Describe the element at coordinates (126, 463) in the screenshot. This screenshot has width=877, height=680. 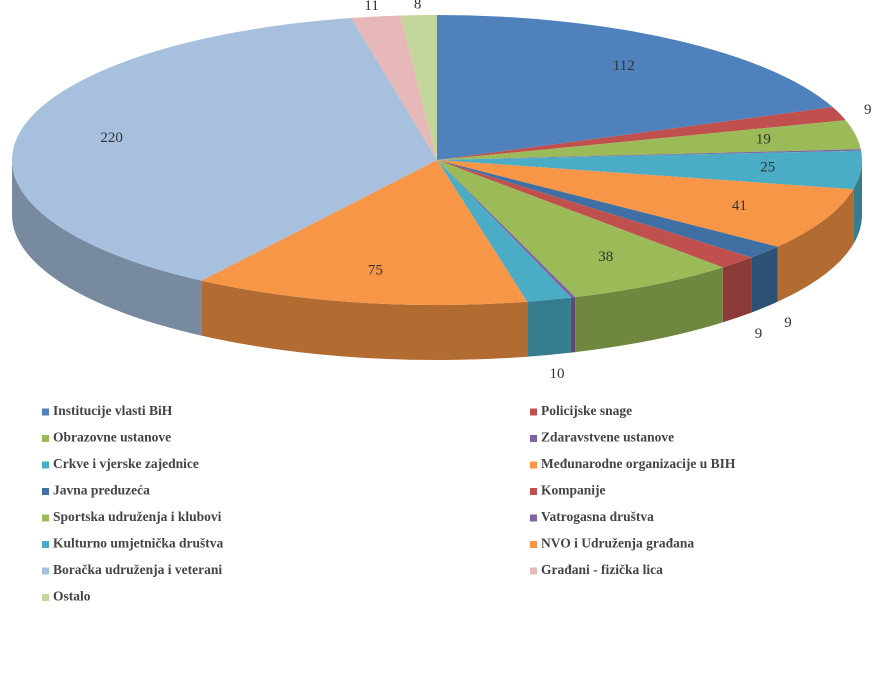
I see `legend-label: Crkve i vjerske zajednice` at that location.